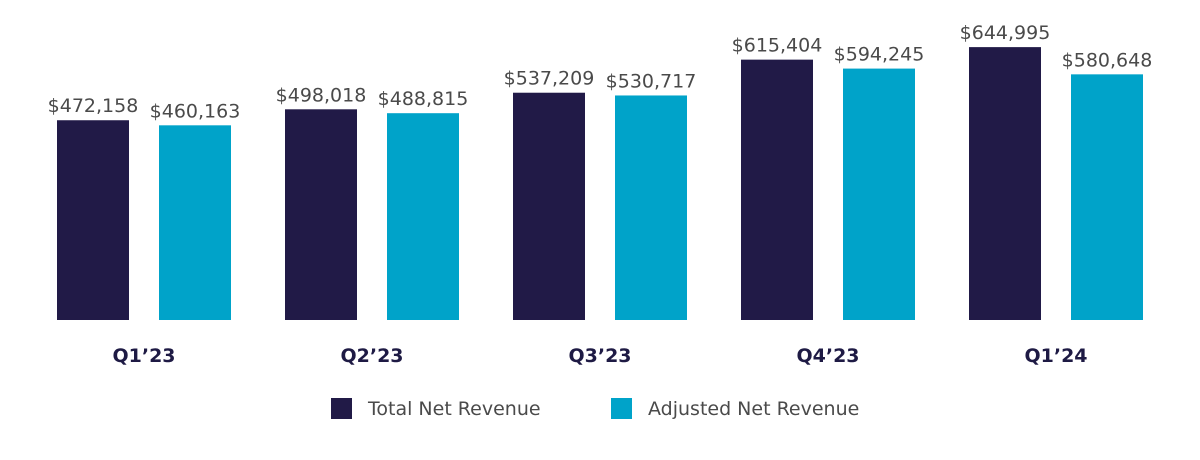 Image resolution: width=1200 pixels, height=460 pixels. Describe the element at coordinates (423, 99) in the screenshot. I see `data-label-adjusted-2: $488,815` at that location.